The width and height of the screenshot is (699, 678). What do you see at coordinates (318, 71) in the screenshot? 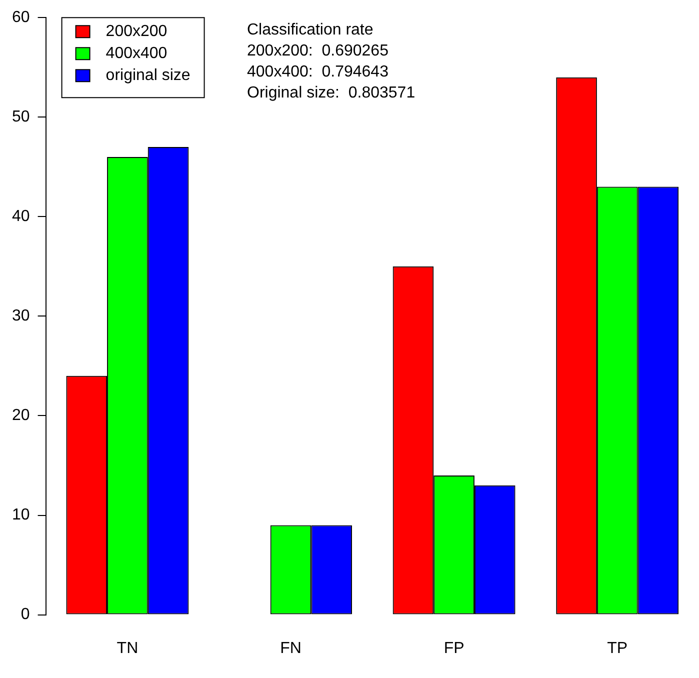
I see `annotation: 400x400: 0.794643` at bounding box center [318, 71].